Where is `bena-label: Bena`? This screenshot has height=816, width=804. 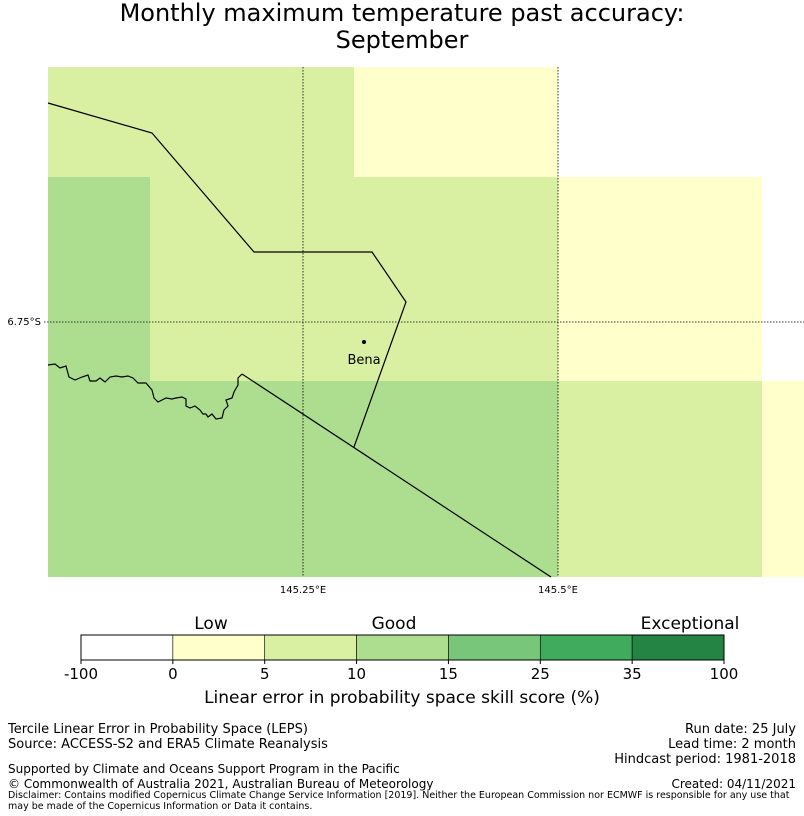 bena-label: Bena is located at coordinates (363, 360).